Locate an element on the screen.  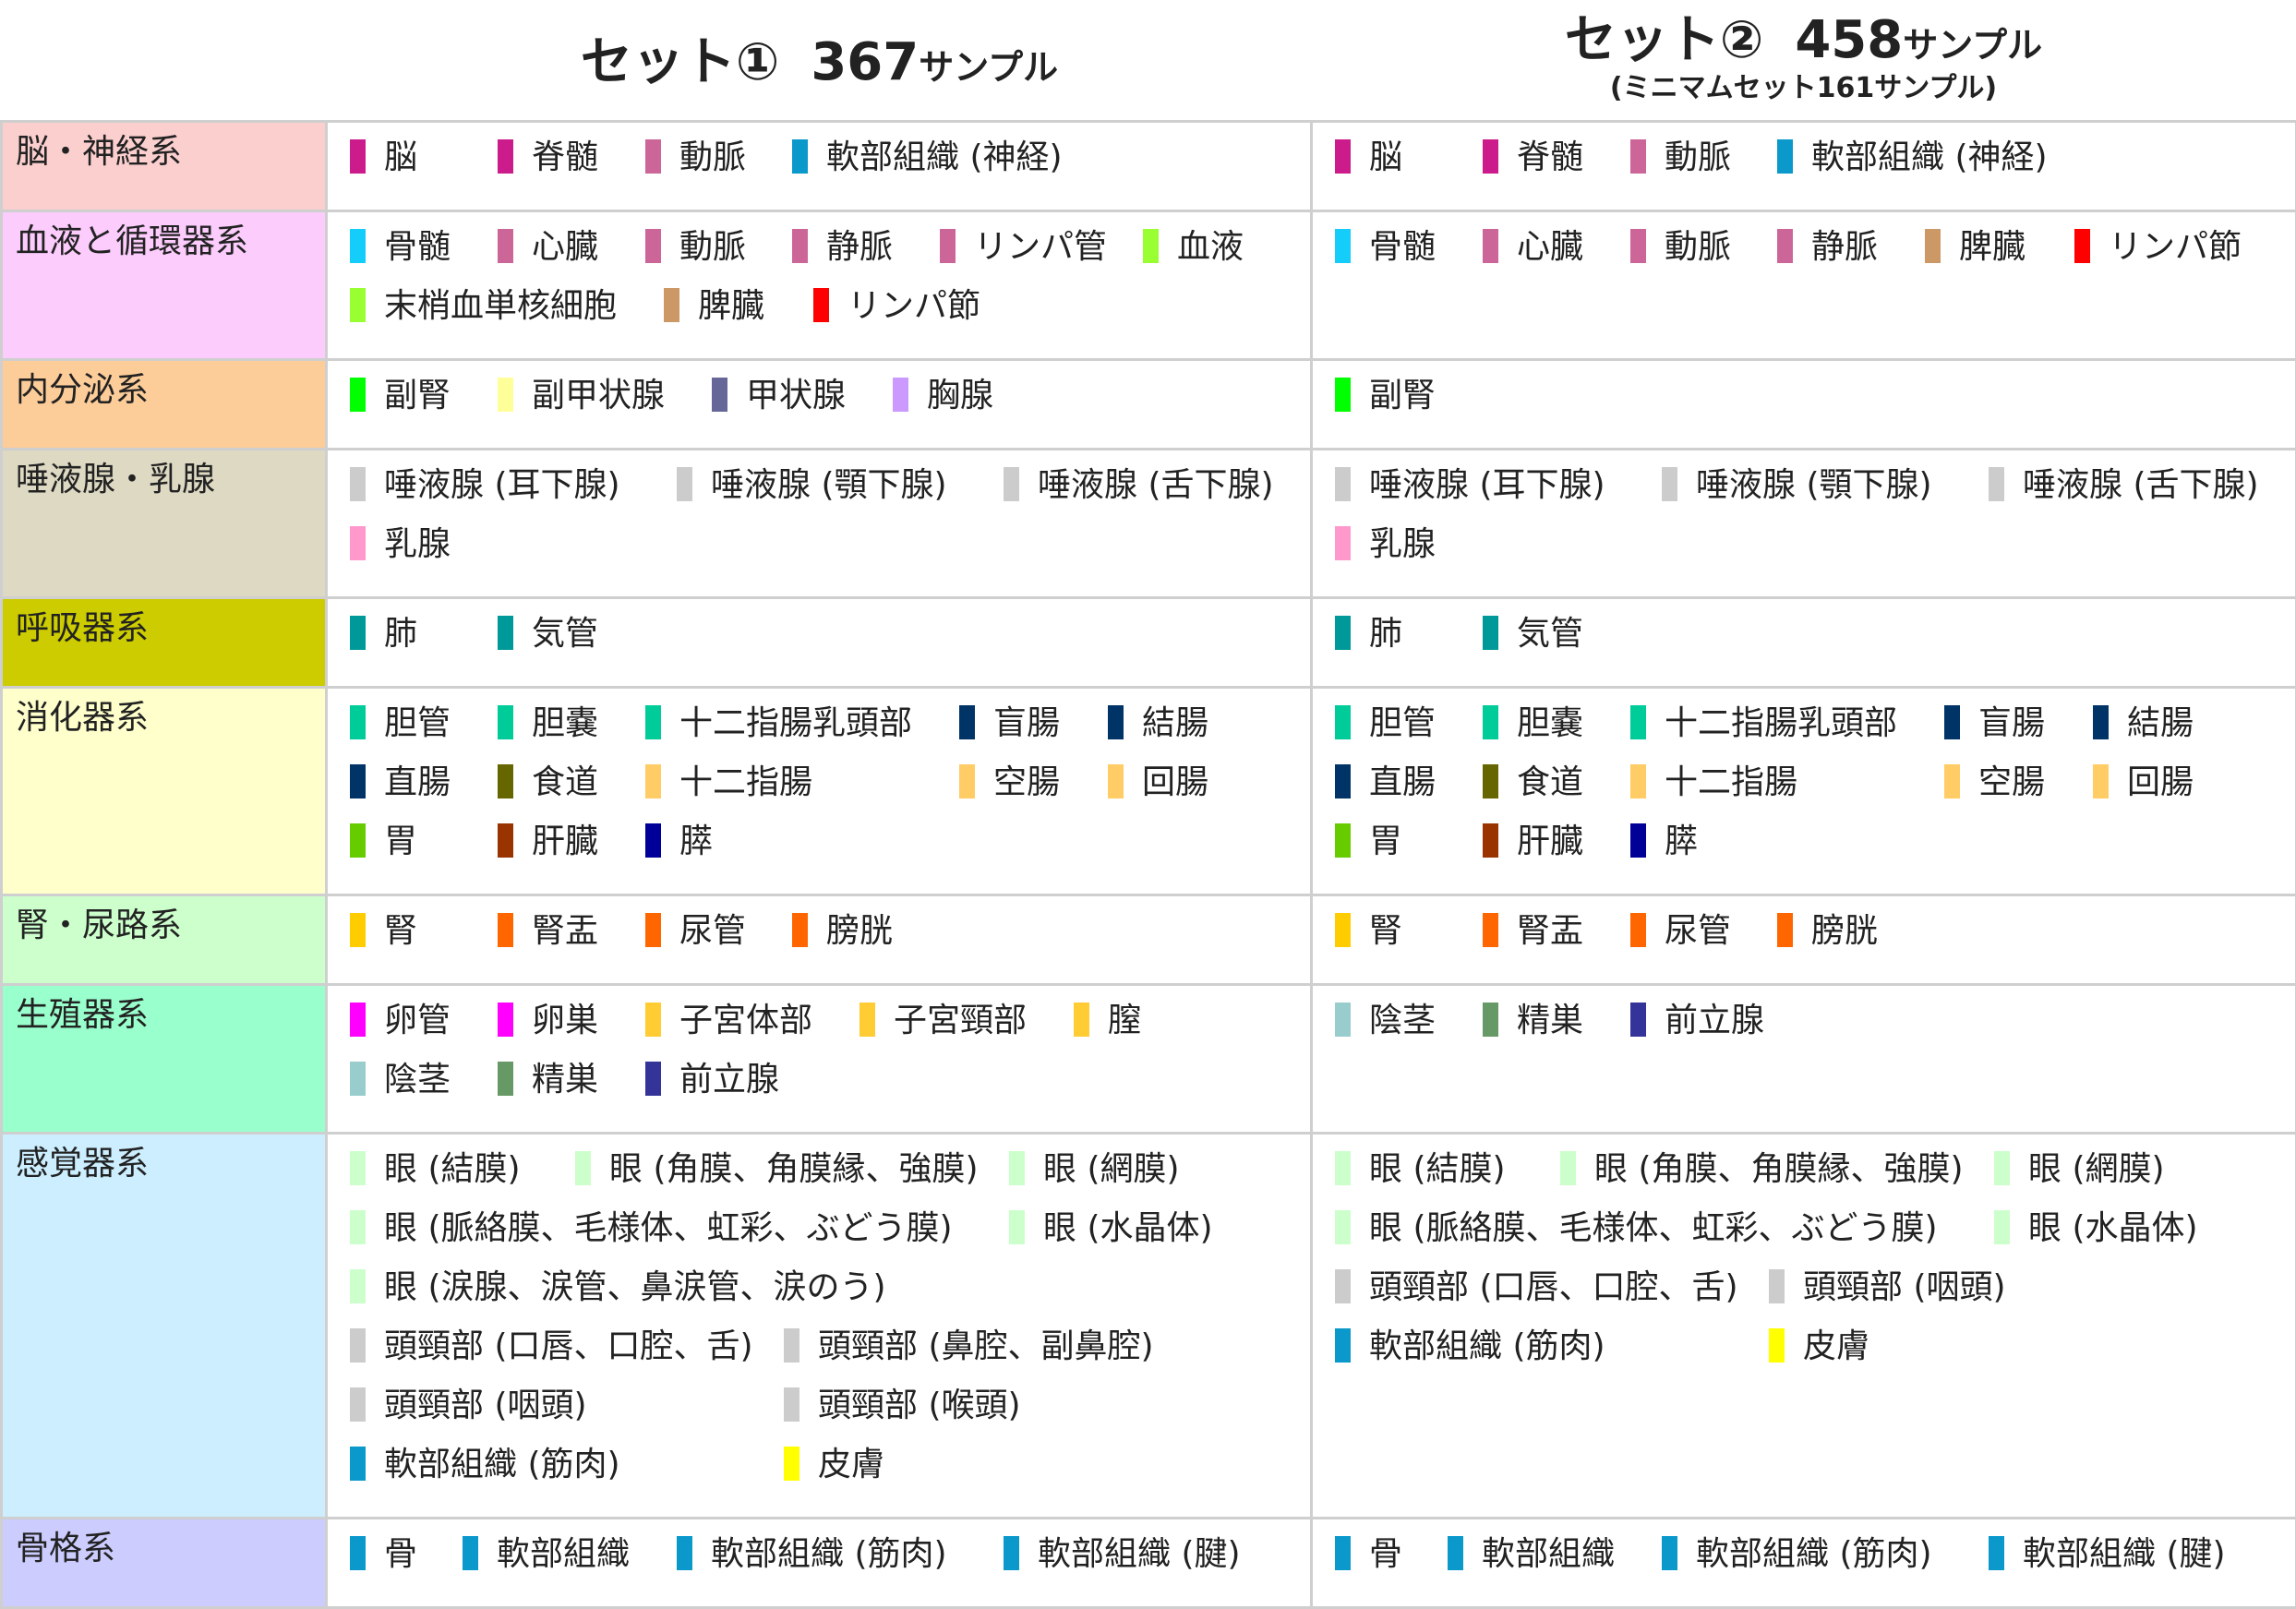
organ-label: リンパ節 is located at coordinates (913, 306).